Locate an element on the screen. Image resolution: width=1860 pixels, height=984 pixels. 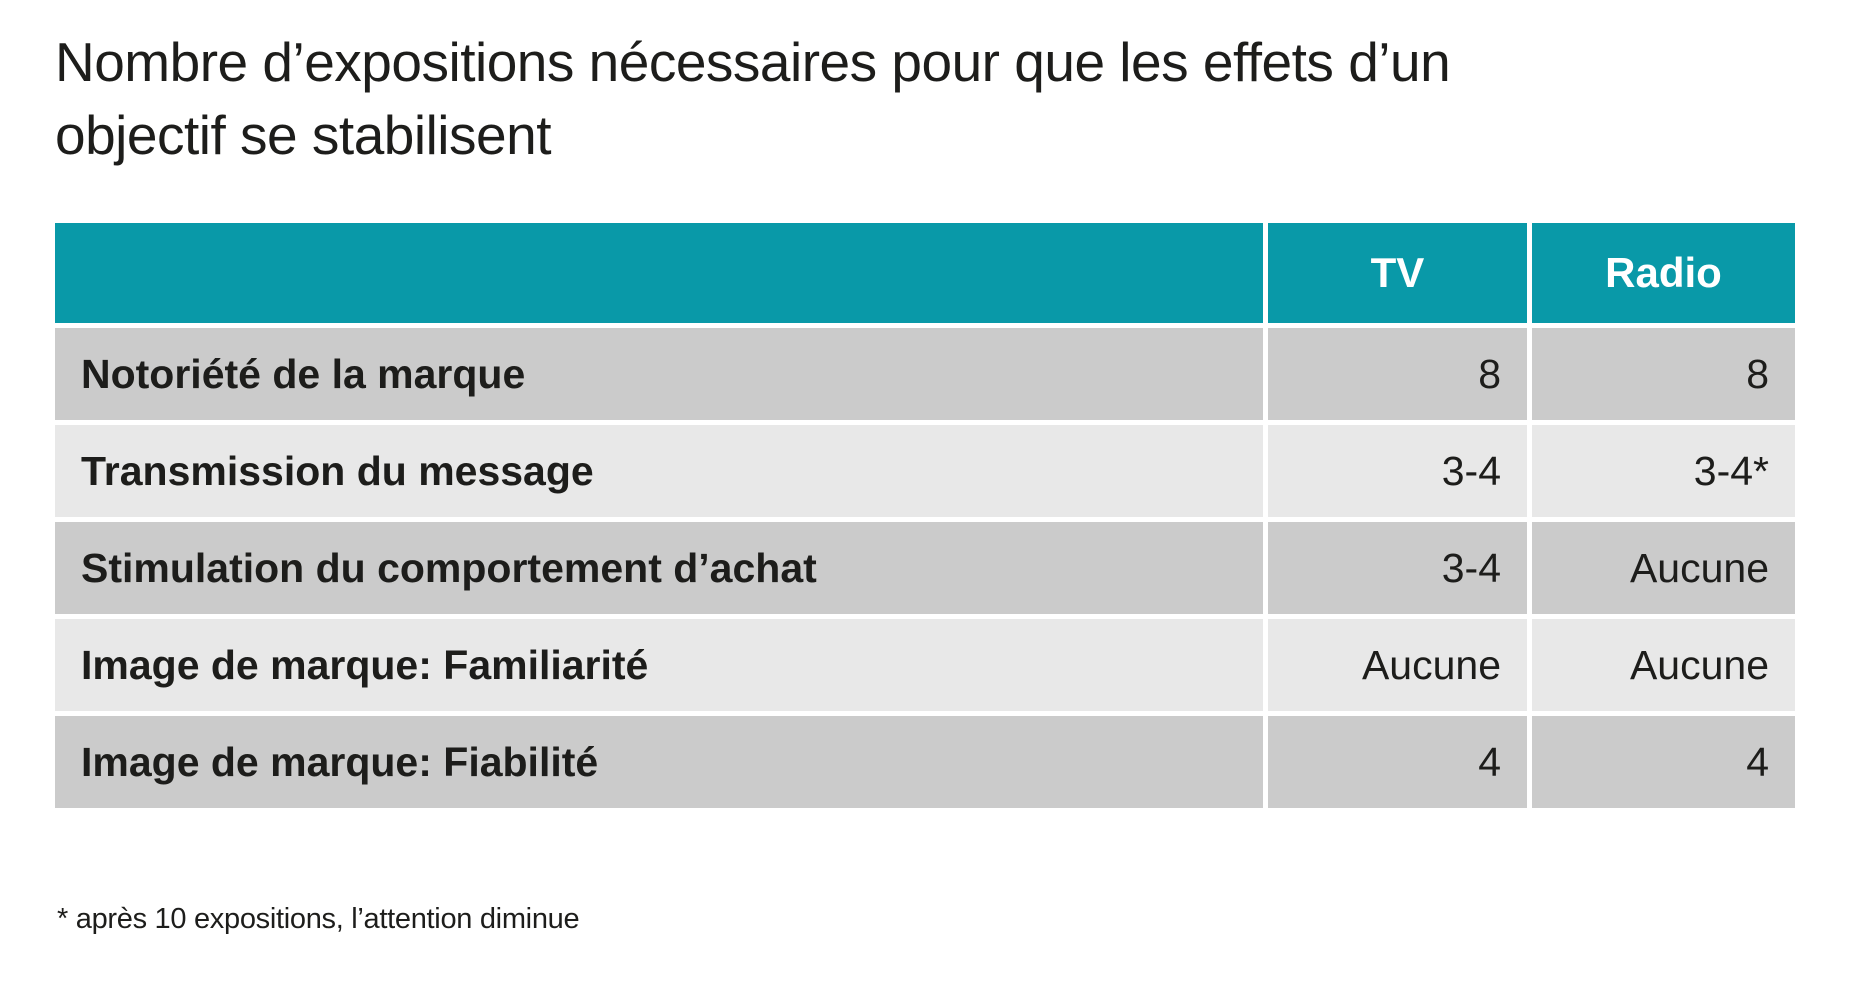
cell-stimulation-tv: 3-4 is located at coordinates (1397, 568).